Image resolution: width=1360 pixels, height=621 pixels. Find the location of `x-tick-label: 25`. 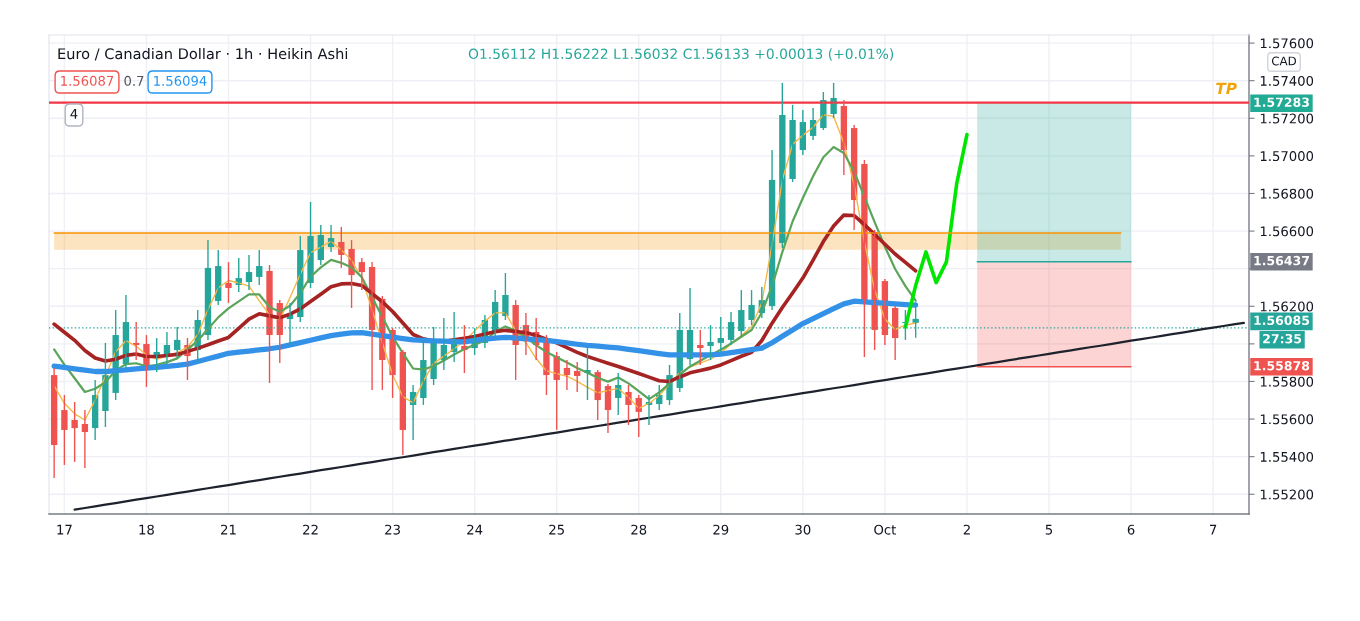

x-tick-label: 25 is located at coordinates (556, 529).